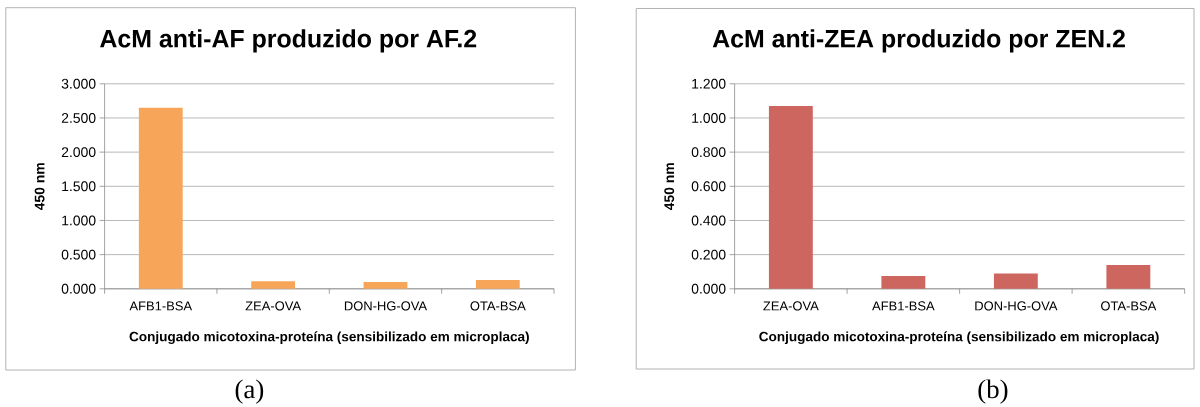 This screenshot has width=1200, height=407. Describe the element at coordinates (249, 391) in the screenshot. I see `text: (a)` at that location.